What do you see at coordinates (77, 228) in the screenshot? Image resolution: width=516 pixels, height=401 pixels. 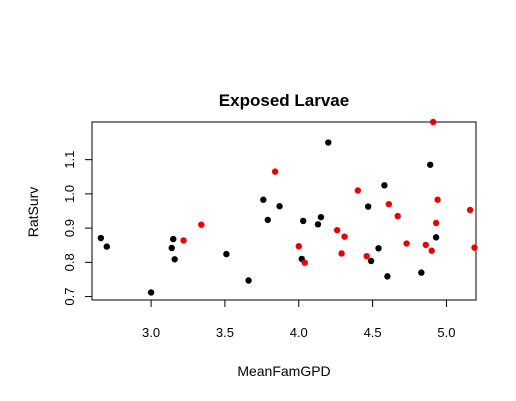 I see `y-axis: 0.7 0.8 0.9 1.0 1.1` at bounding box center [77, 228].